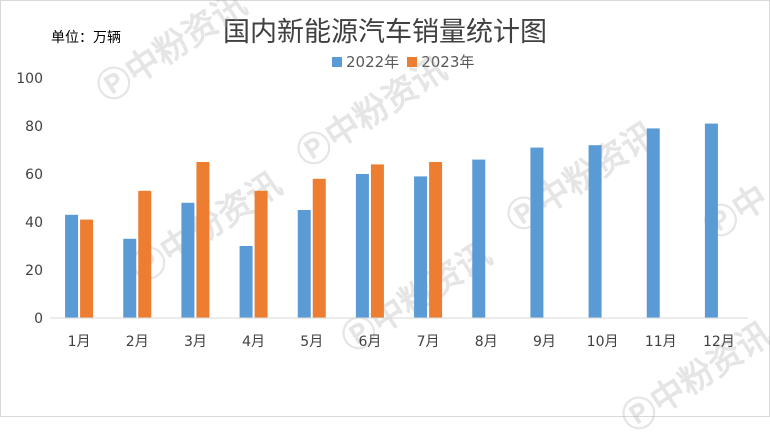 Image resolution: width=770 pixels, height=441 pixels. Describe the element at coordinates (311, 342) in the screenshot. I see `x-tick-label: 5月` at that location.